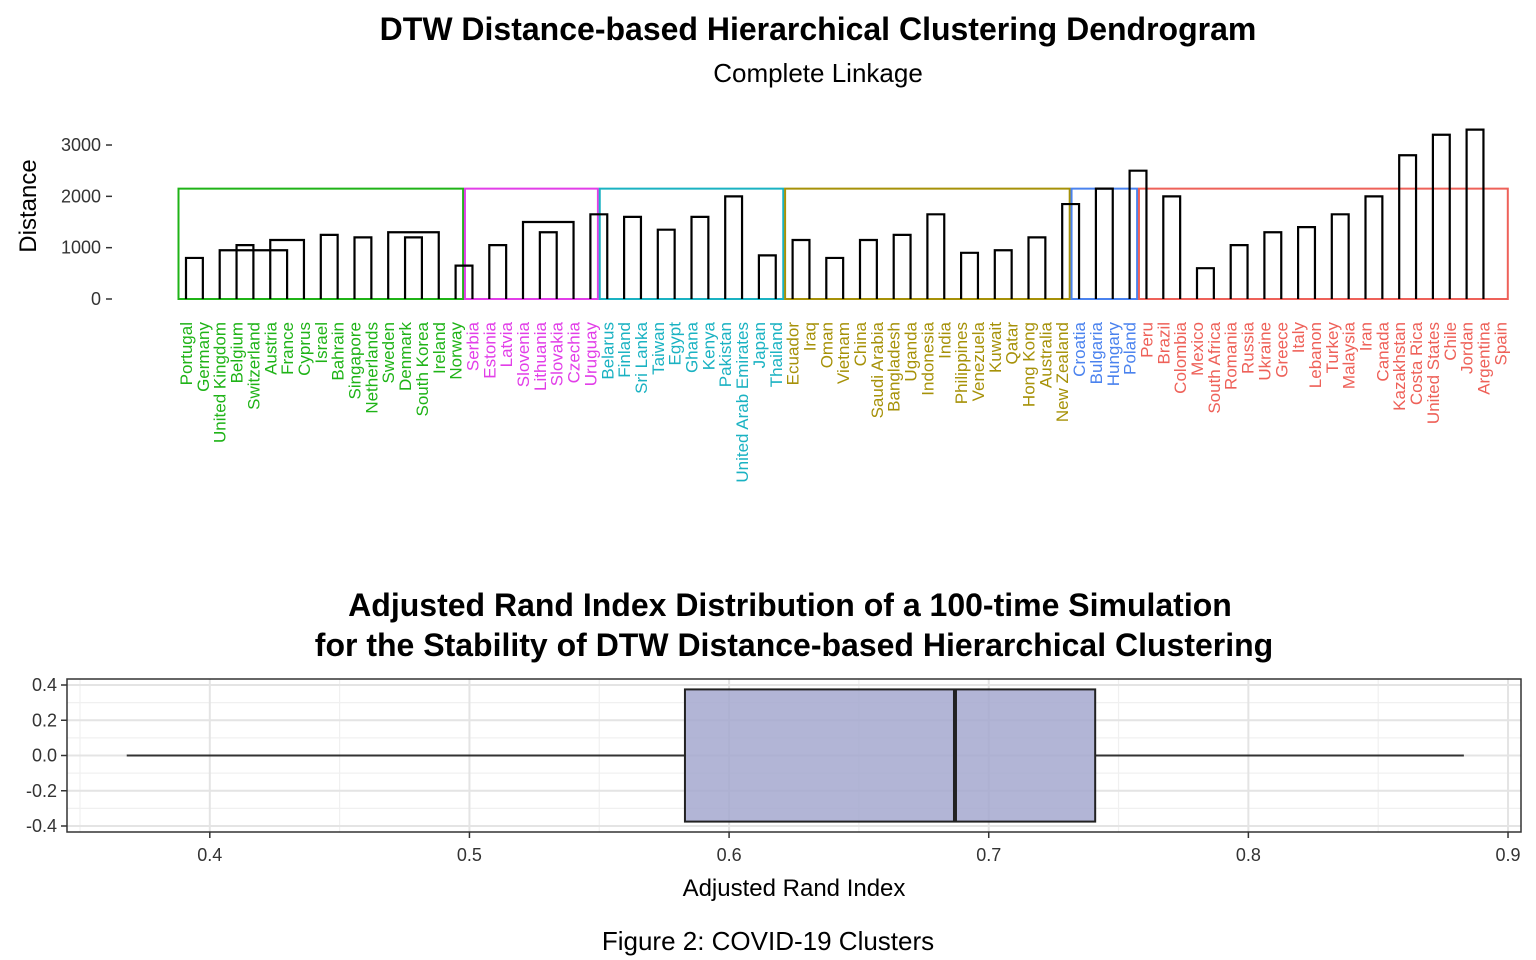  Describe the element at coordinates (894, 367) in the screenshot. I see `leaf-label: Bangladesh` at that location.